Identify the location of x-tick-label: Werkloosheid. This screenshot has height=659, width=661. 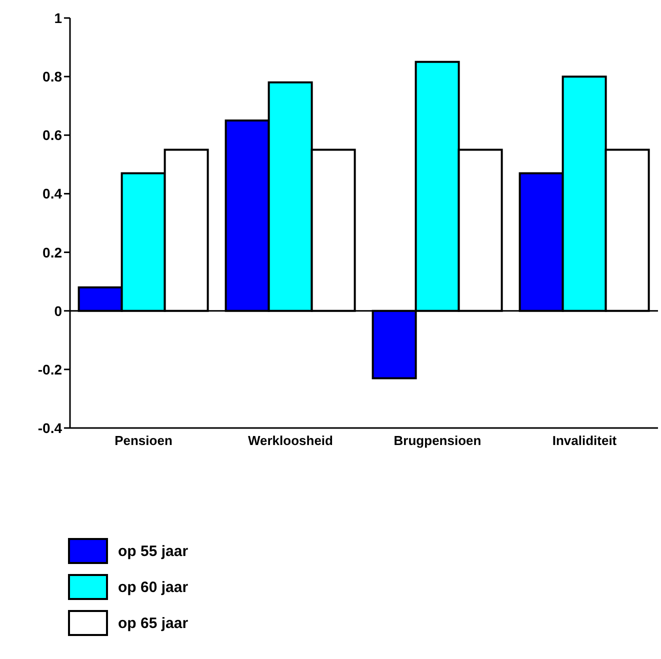
(291, 440).